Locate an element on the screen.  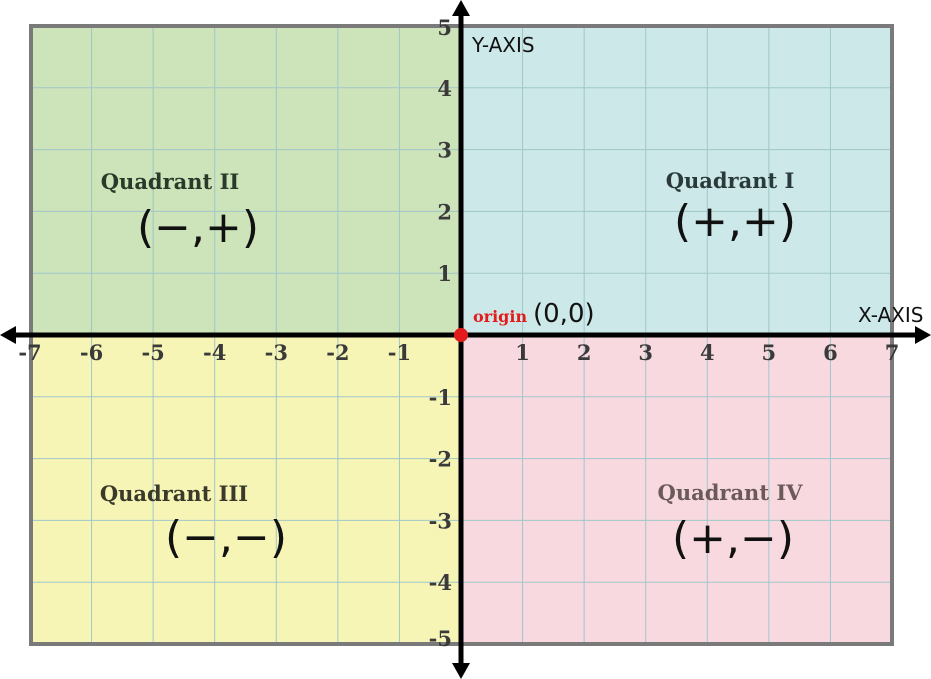
quadrant-3-label: Quadrant III is located at coordinates (174, 493).